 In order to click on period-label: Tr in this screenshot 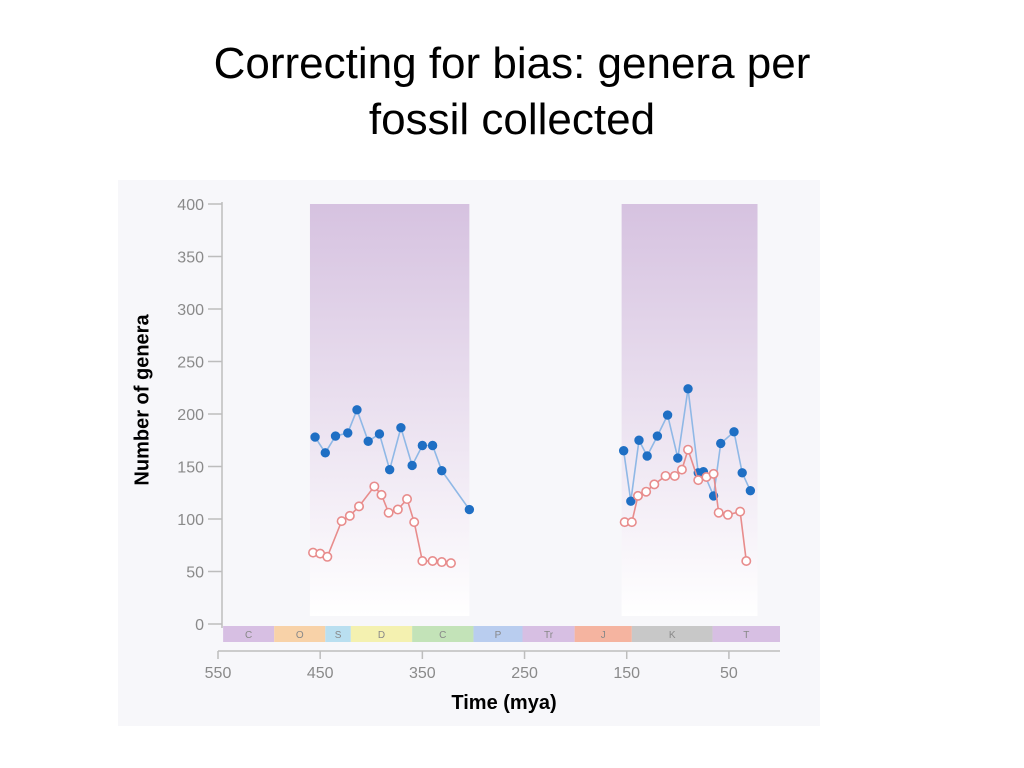, I will do `click(549, 635)`.